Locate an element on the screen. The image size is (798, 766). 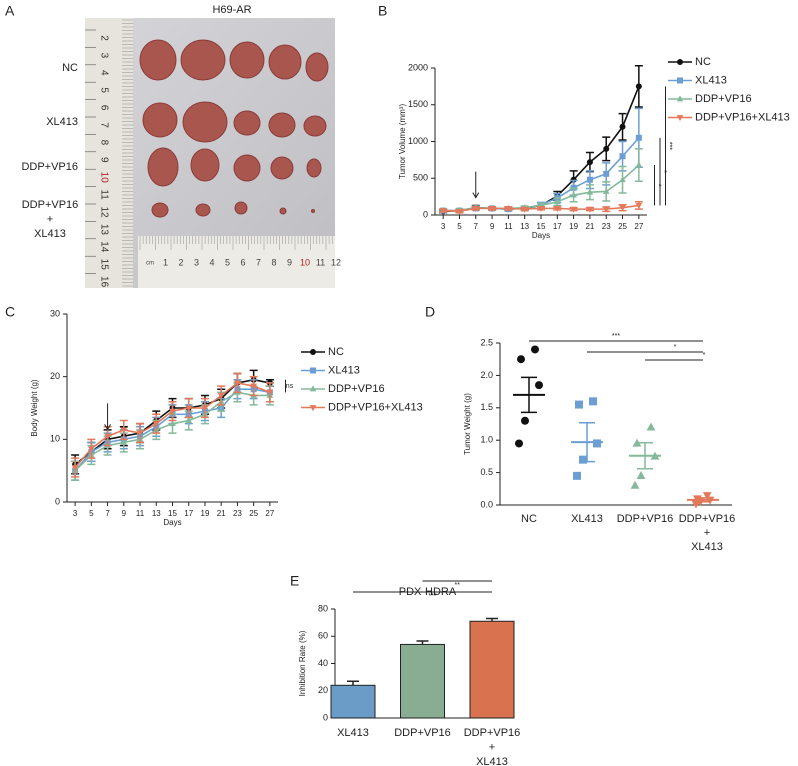
ruler-label: 10 is located at coordinates (305, 262).